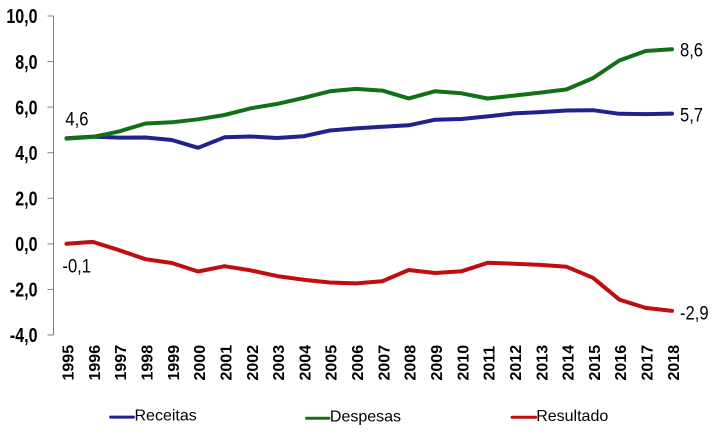 The width and height of the screenshot is (720, 443). Describe the element at coordinates (569, 363) in the screenshot. I see `svg-text: 2014` at that location.